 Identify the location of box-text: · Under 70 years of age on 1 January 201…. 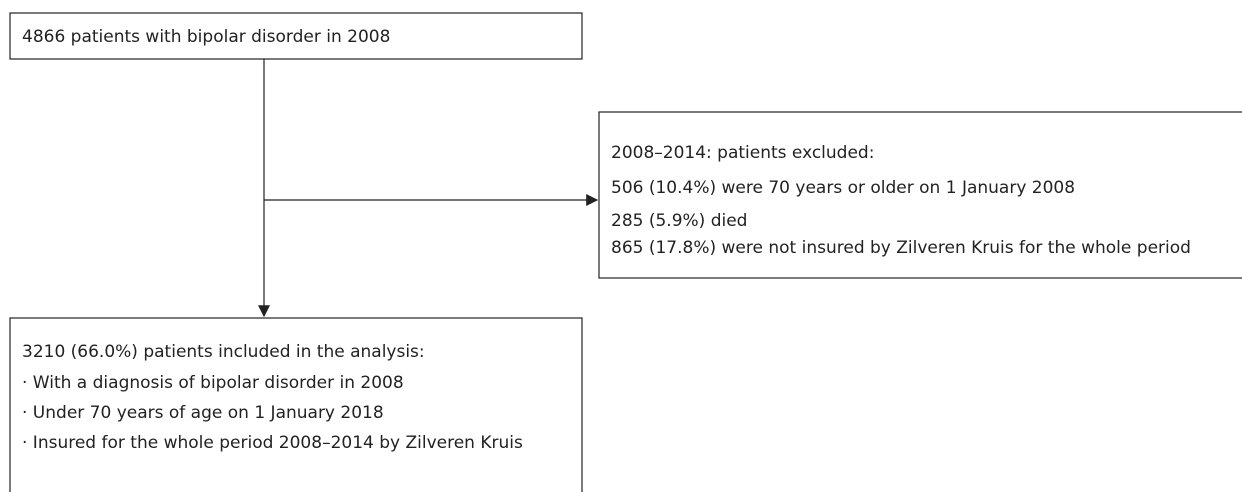
(203, 413).